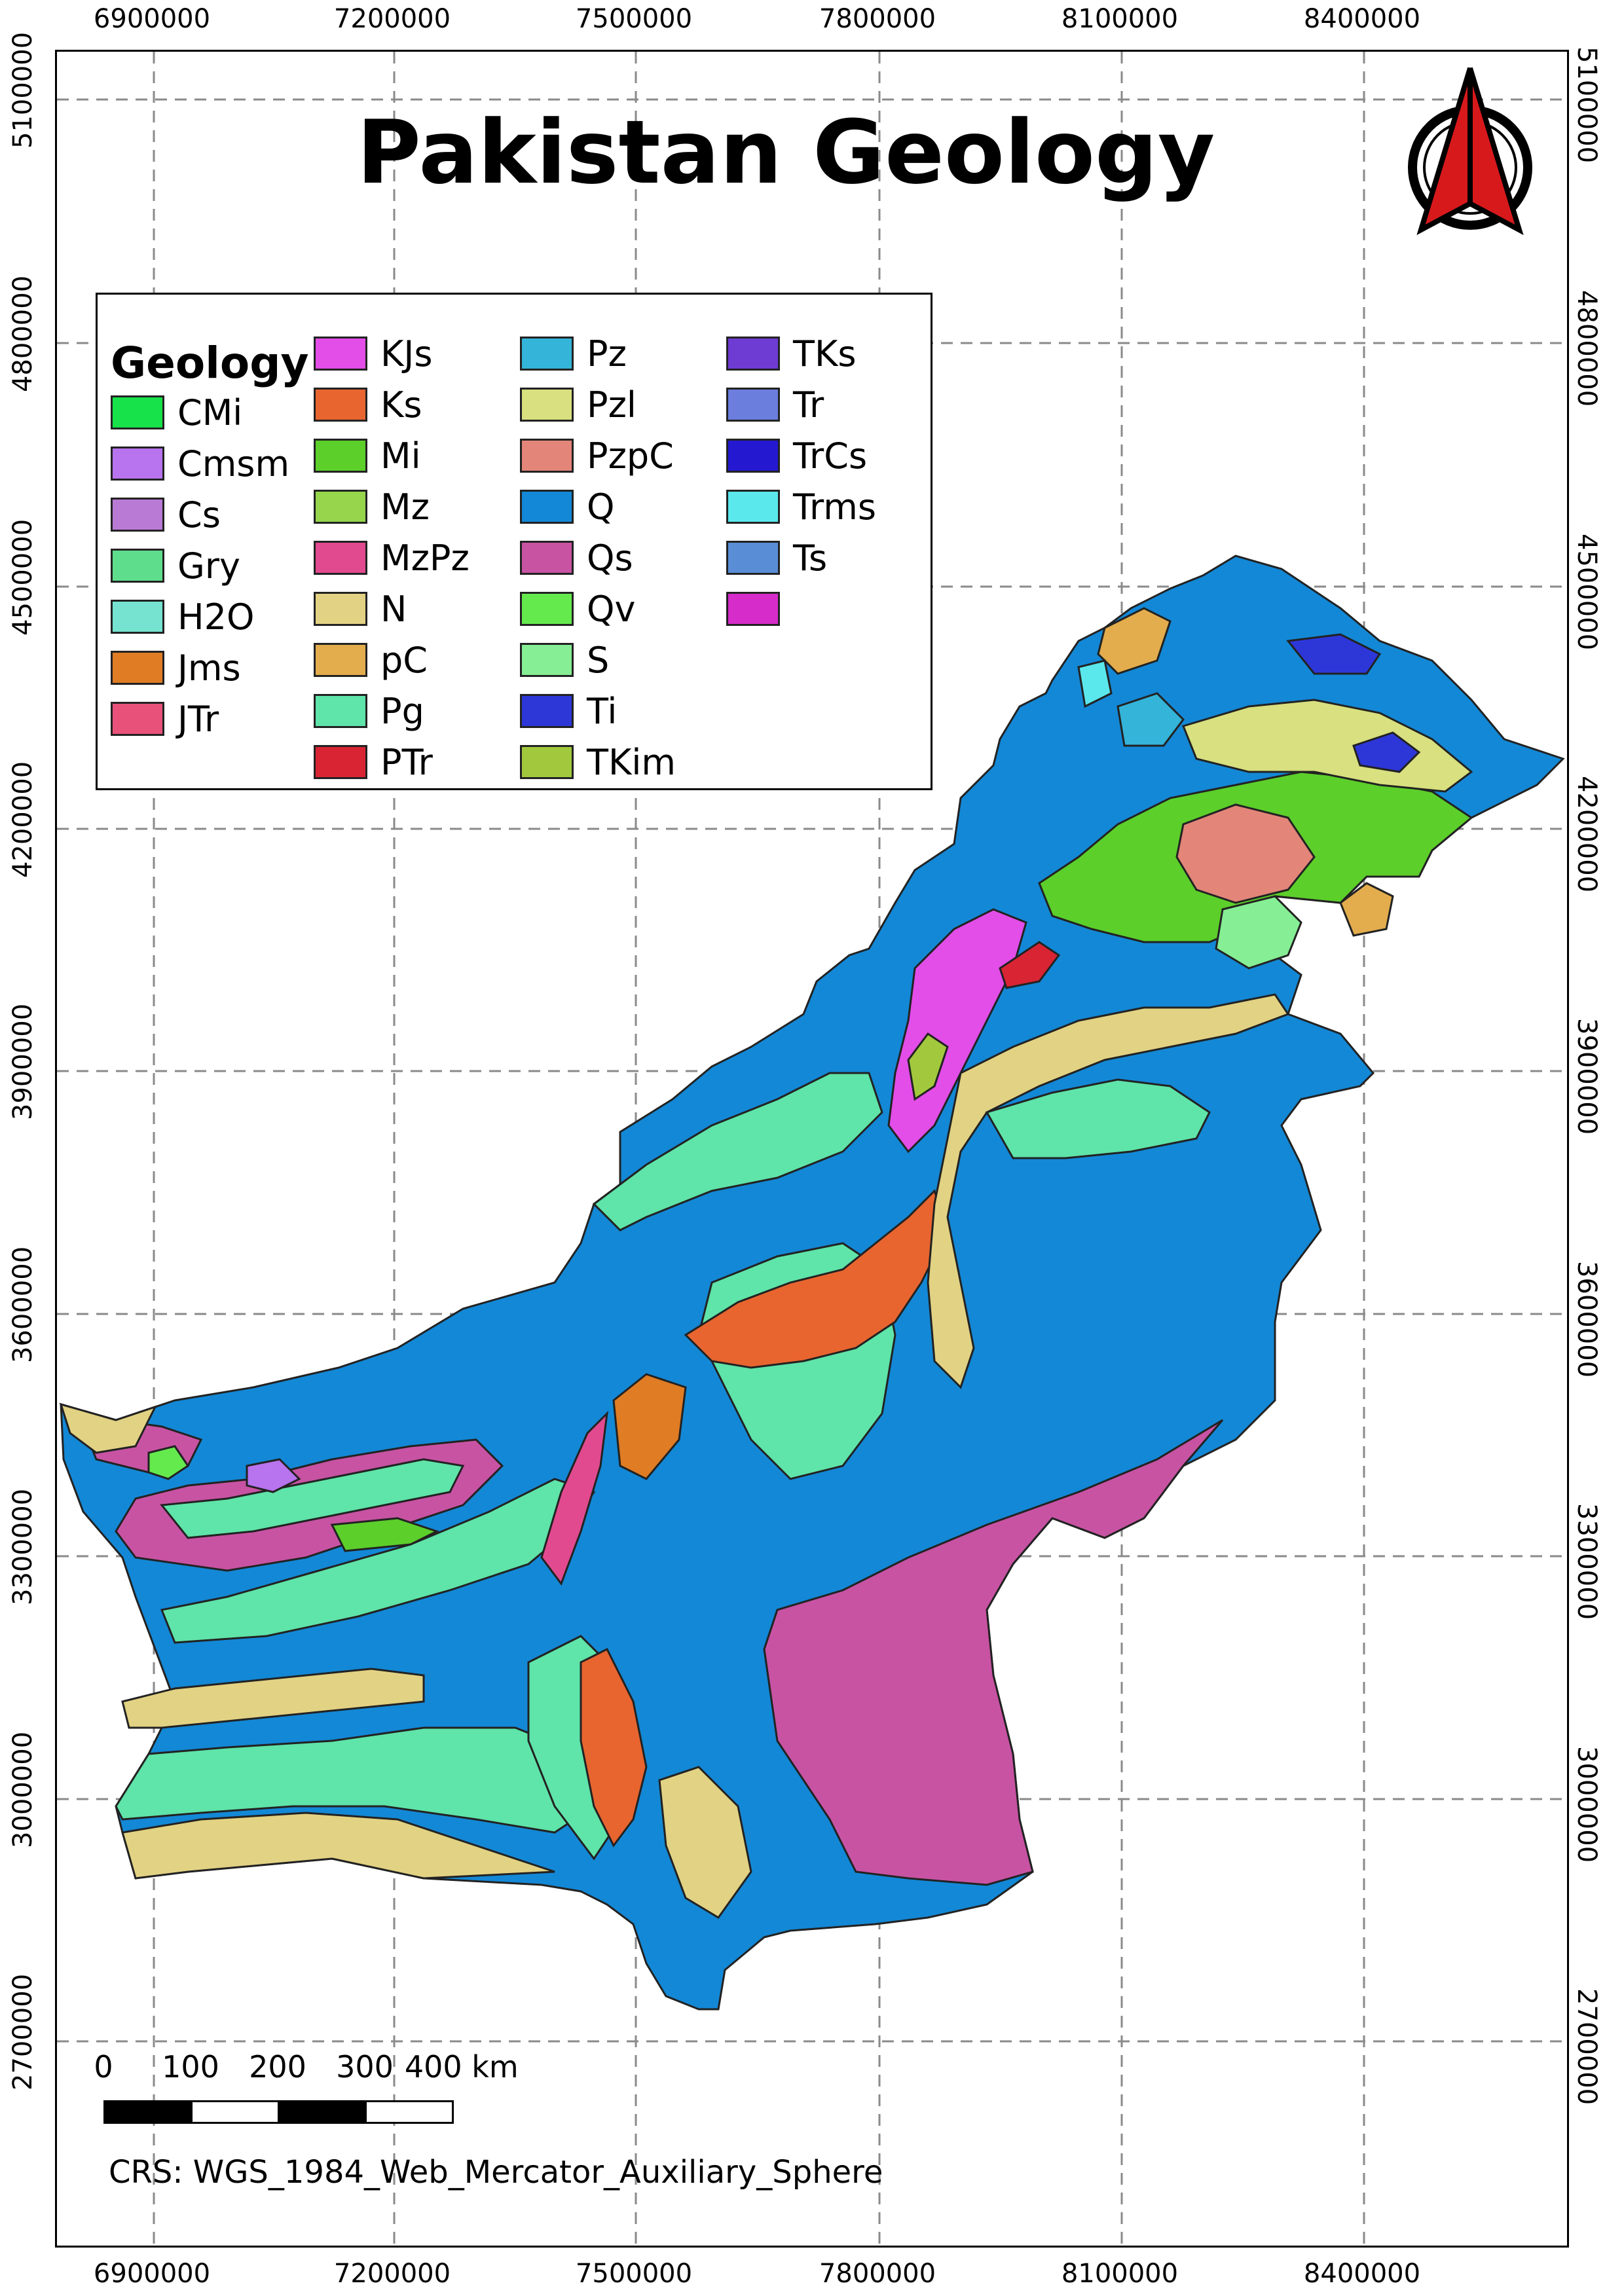  I want to click on tick-label-top: 7200000, so click(392, 19).